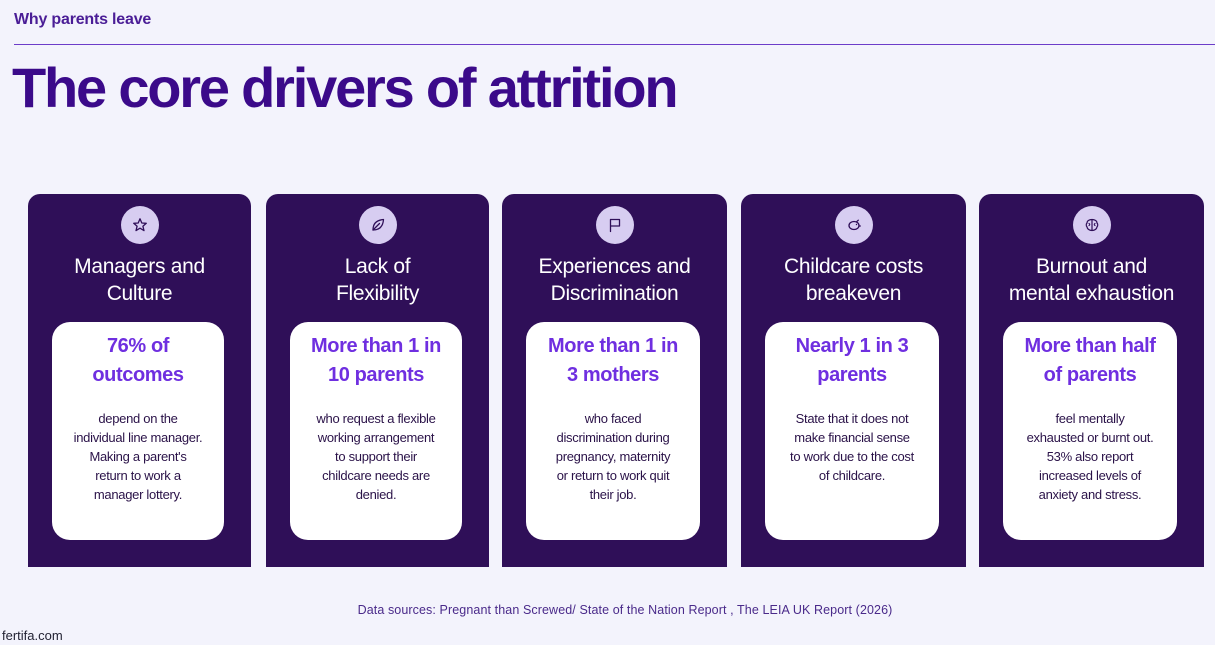 This screenshot has width=1215, height=645. Describe the element at coordinates (32, 635) in the screenshot. I see `site-link: fertifa.com` at that location.